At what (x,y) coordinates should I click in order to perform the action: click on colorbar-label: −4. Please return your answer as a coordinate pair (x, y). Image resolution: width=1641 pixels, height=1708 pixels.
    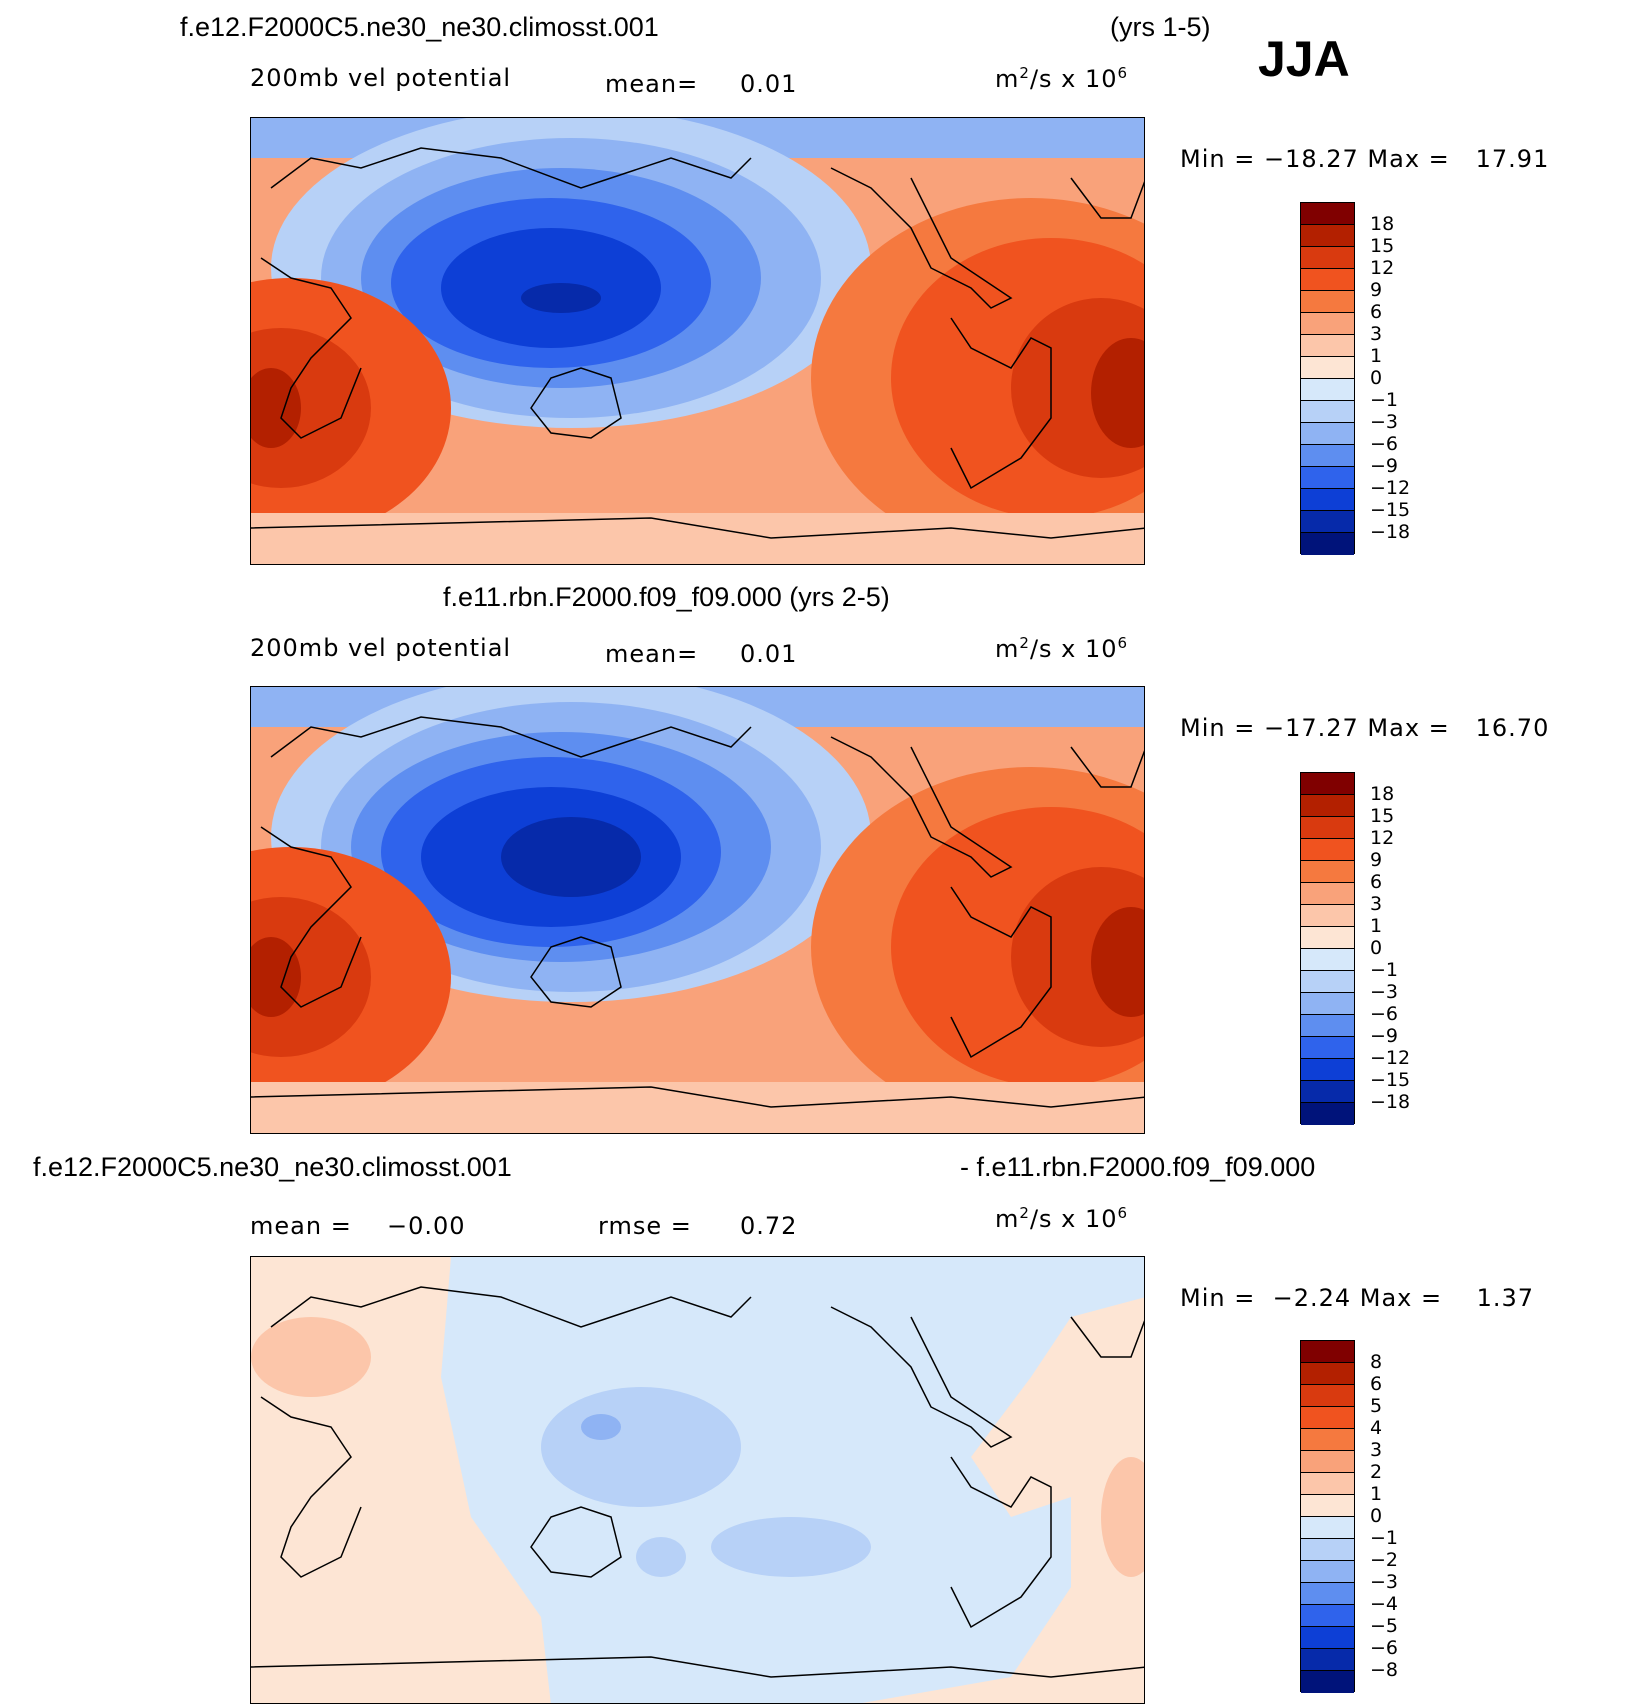
    Looking at the image, I should click on (1384, 1604).